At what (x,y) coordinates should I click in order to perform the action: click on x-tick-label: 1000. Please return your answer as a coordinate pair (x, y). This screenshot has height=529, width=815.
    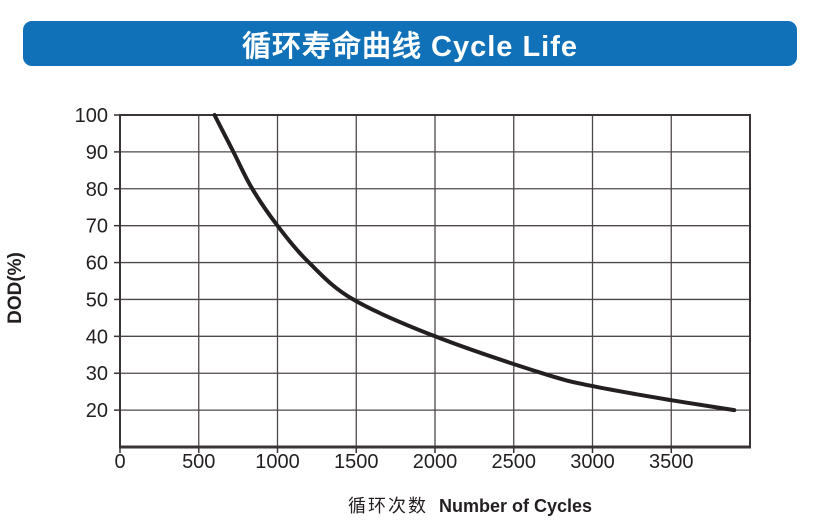
    Looking at the image, I should click on (277, 462).